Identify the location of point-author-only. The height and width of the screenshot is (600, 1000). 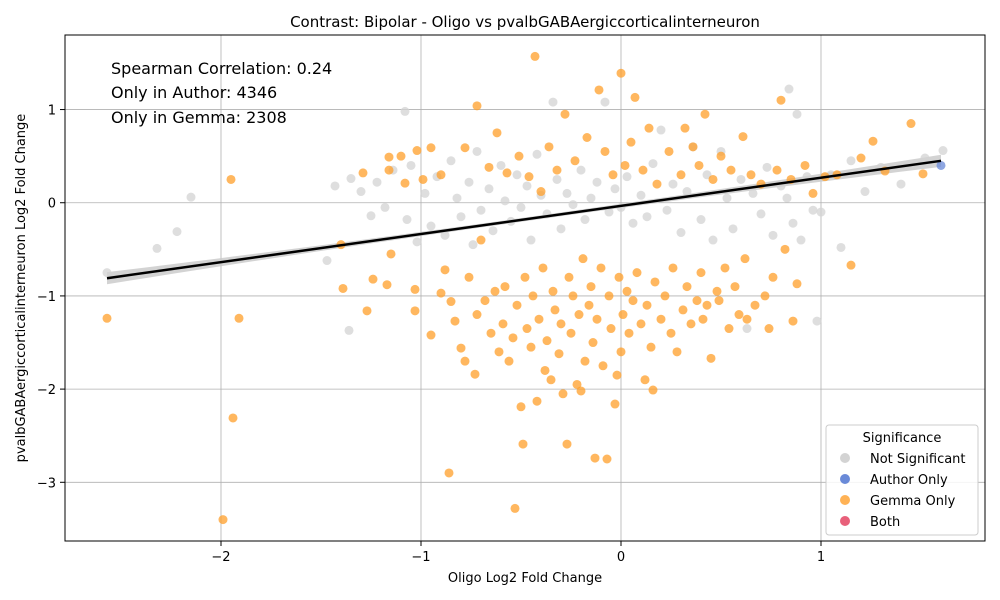
(941, 165).